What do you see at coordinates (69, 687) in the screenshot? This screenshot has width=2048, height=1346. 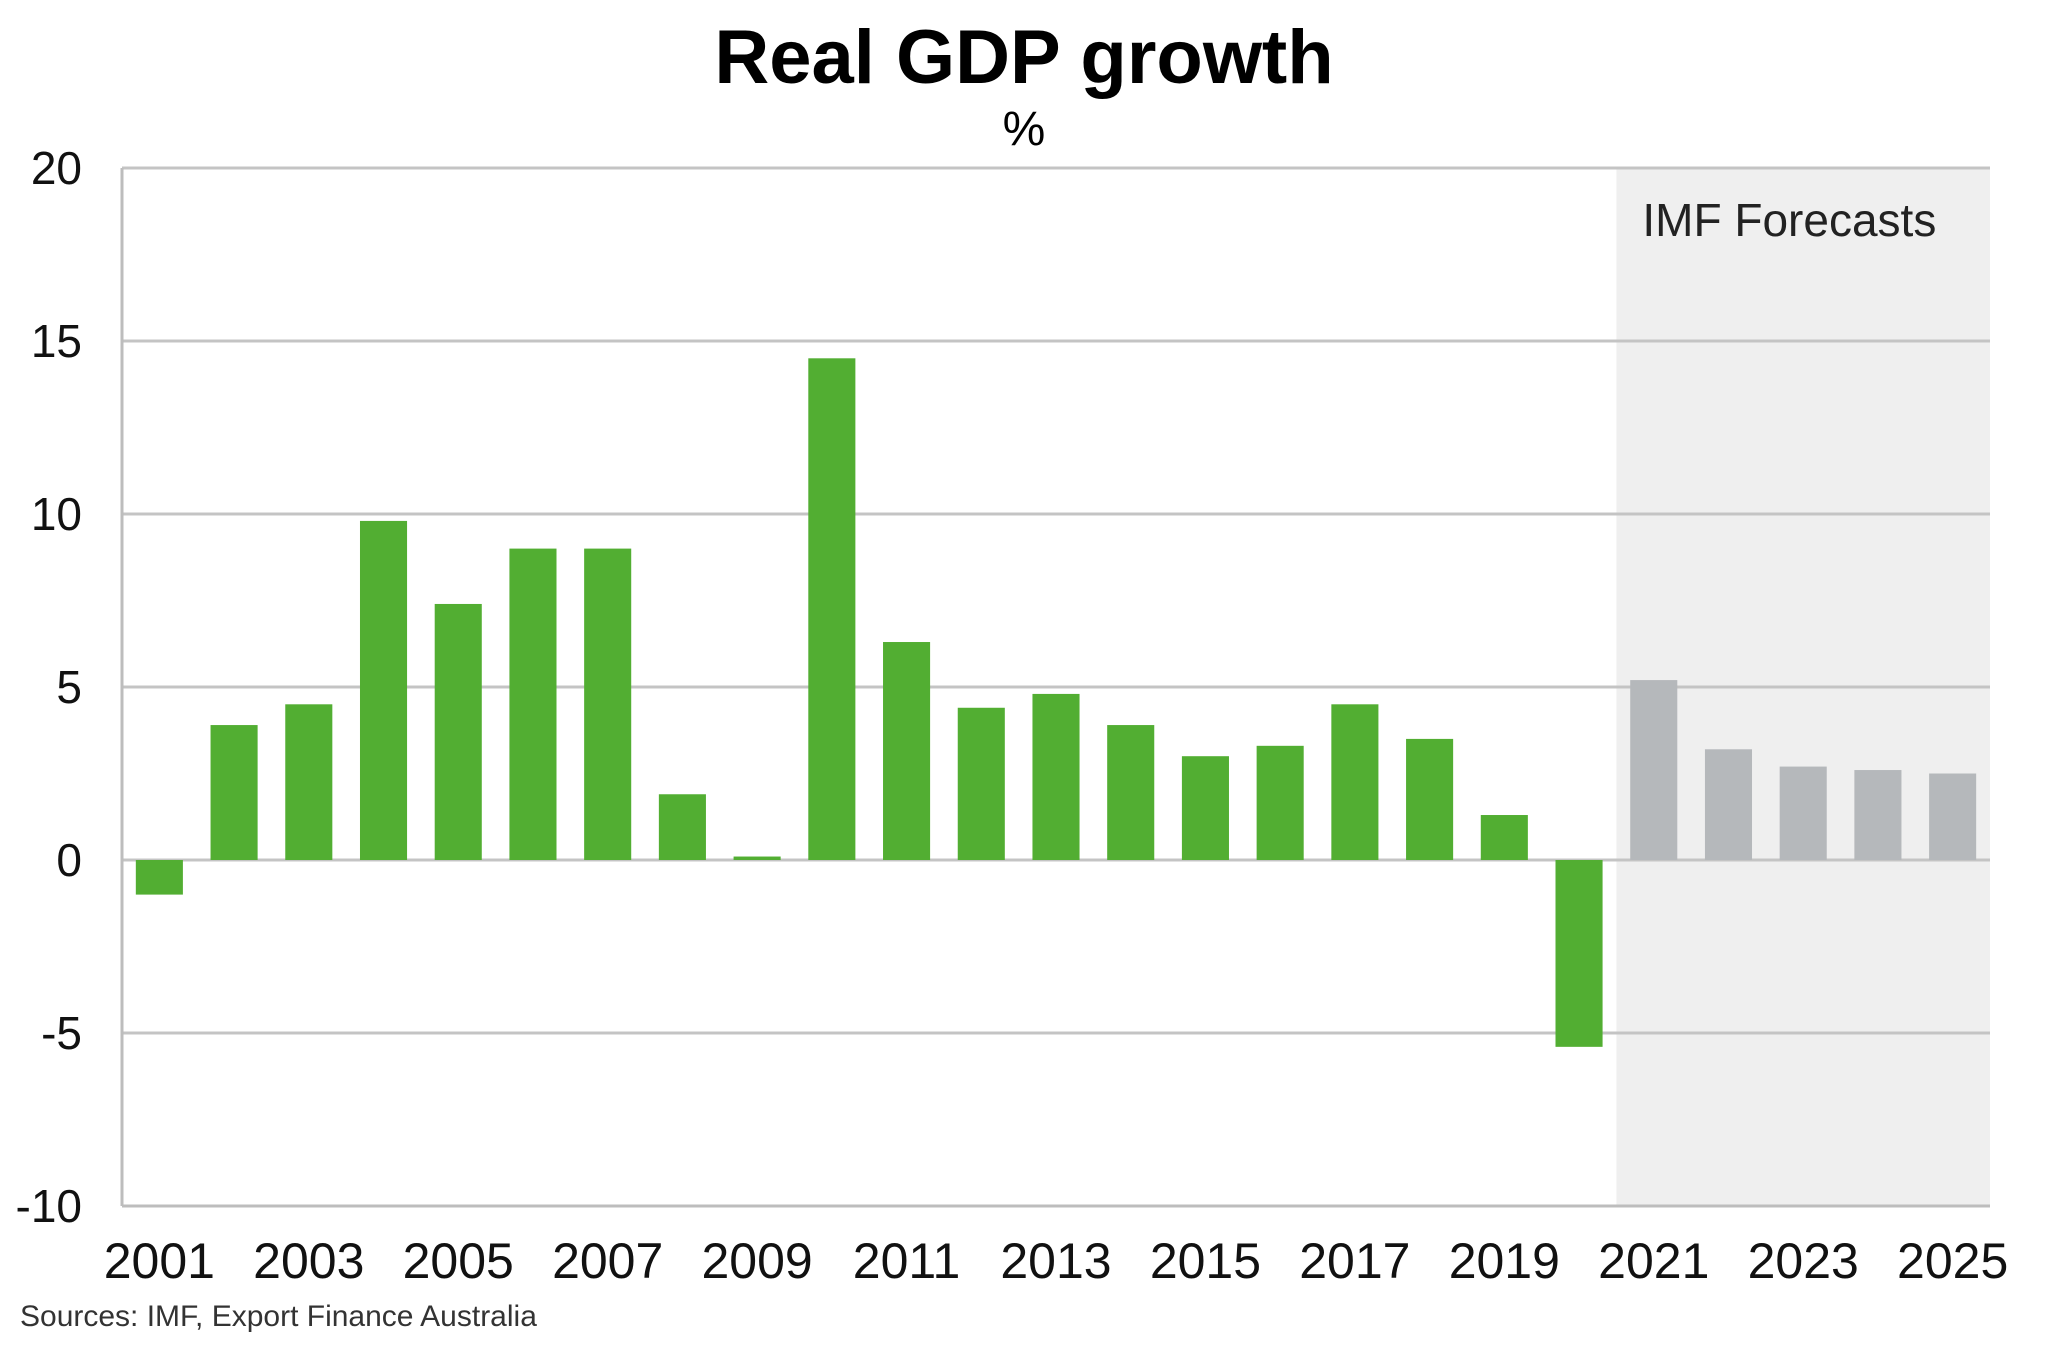 I see `y-tick-label: 5` at bounding box center [69, 687].